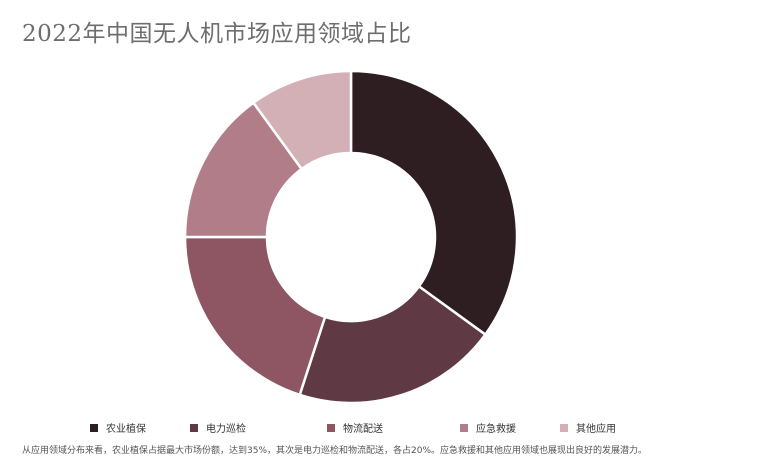  Describe the element at coordinates (363, 429) in the screenshot. I see `legend-label-3: 物流配送` at that location.